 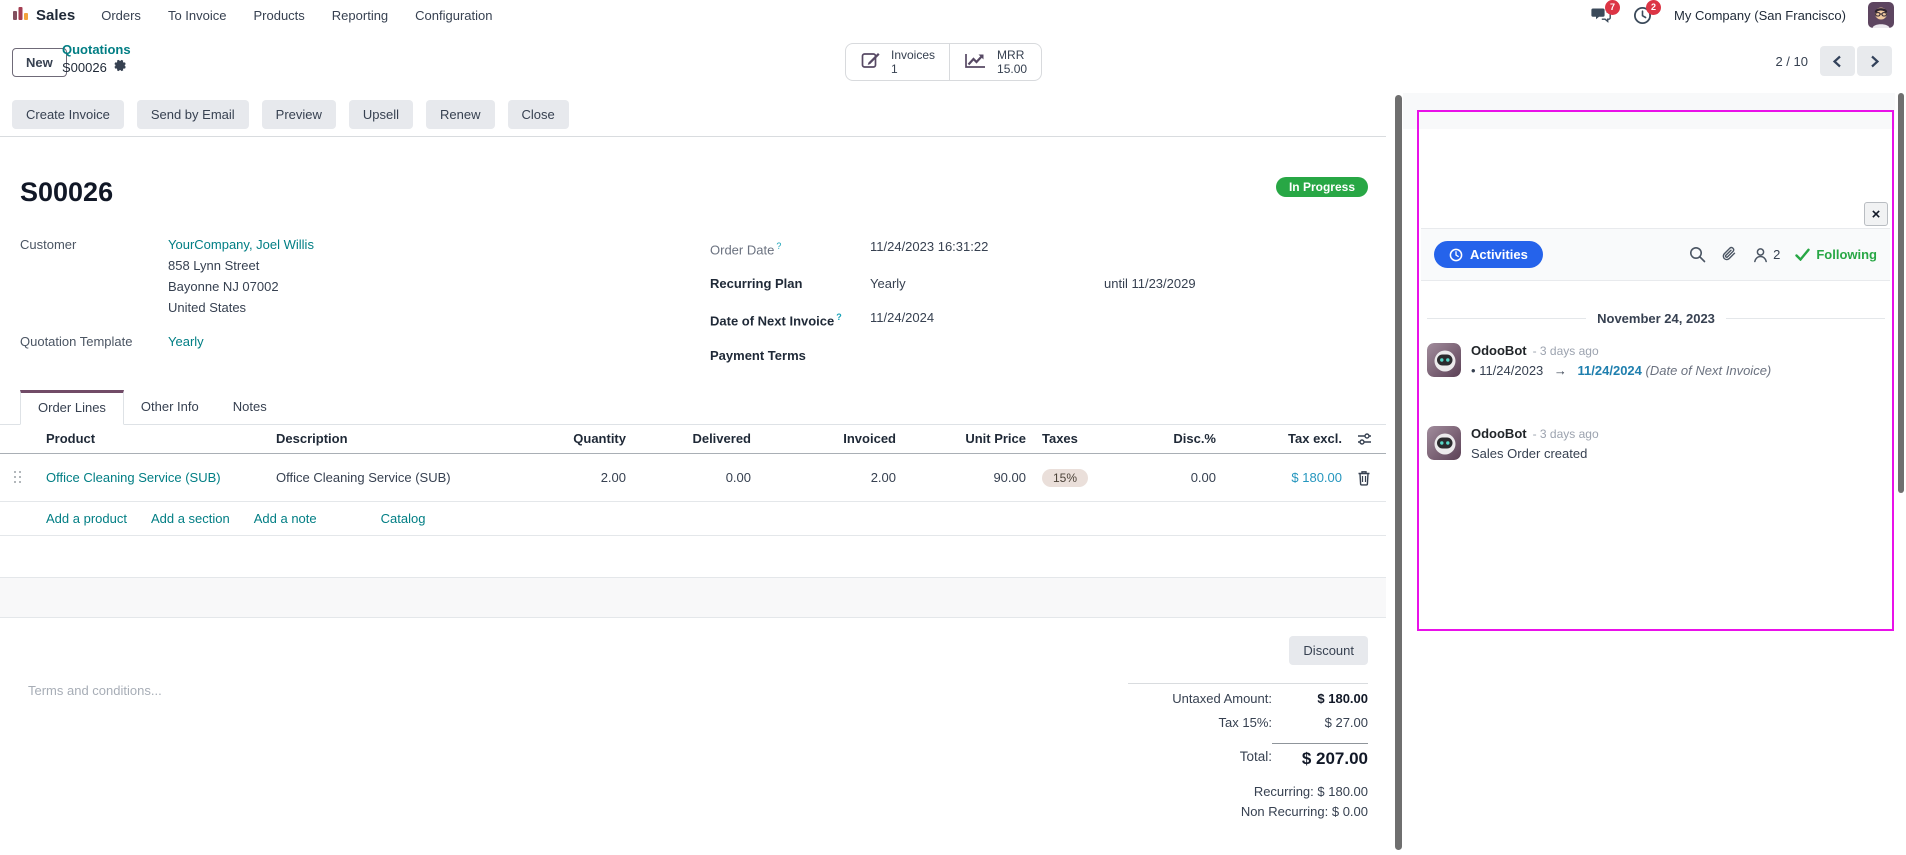 What do you see at coordinates (902, 318) in the screenshot?
I see `next-invoice-value: 11/24/2024` at bounding box center [902, 318].